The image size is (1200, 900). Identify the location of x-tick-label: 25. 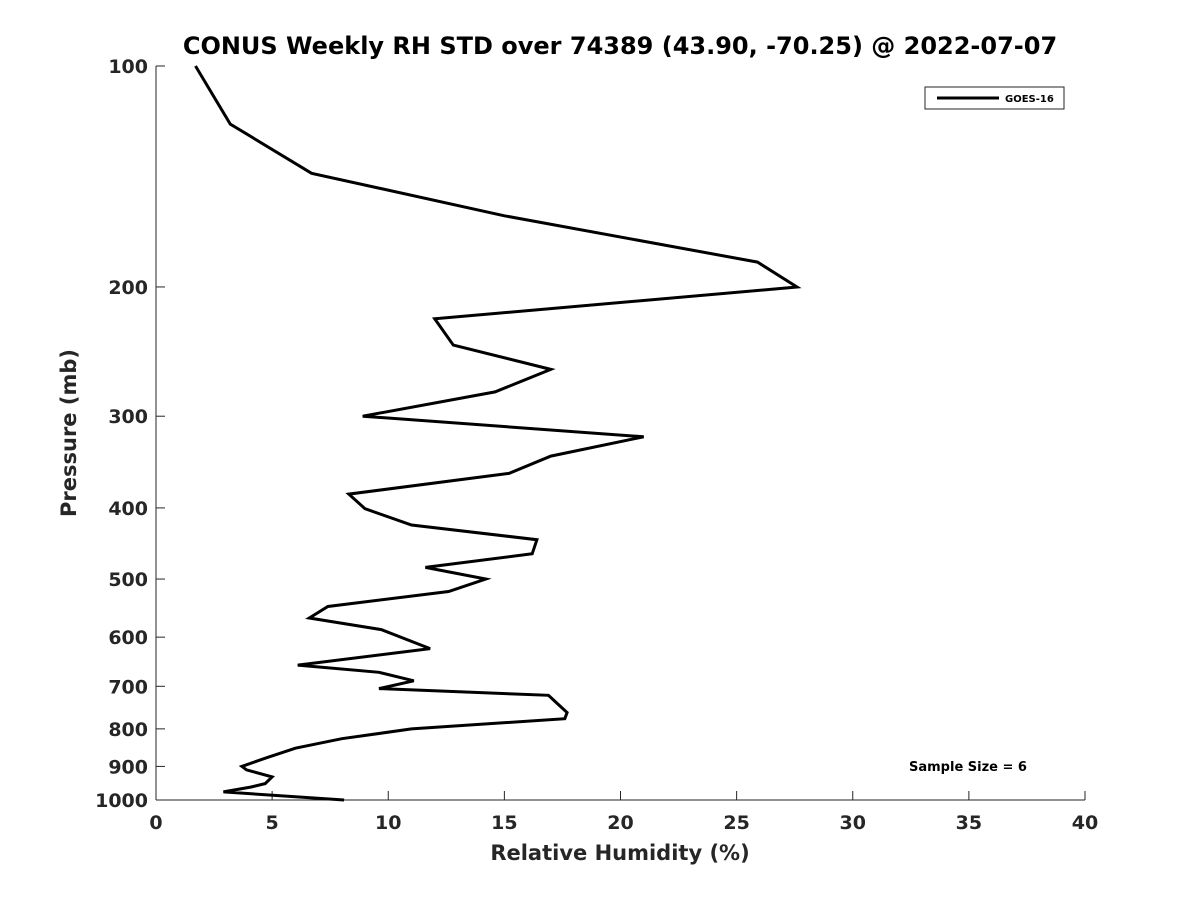
(736, 823).